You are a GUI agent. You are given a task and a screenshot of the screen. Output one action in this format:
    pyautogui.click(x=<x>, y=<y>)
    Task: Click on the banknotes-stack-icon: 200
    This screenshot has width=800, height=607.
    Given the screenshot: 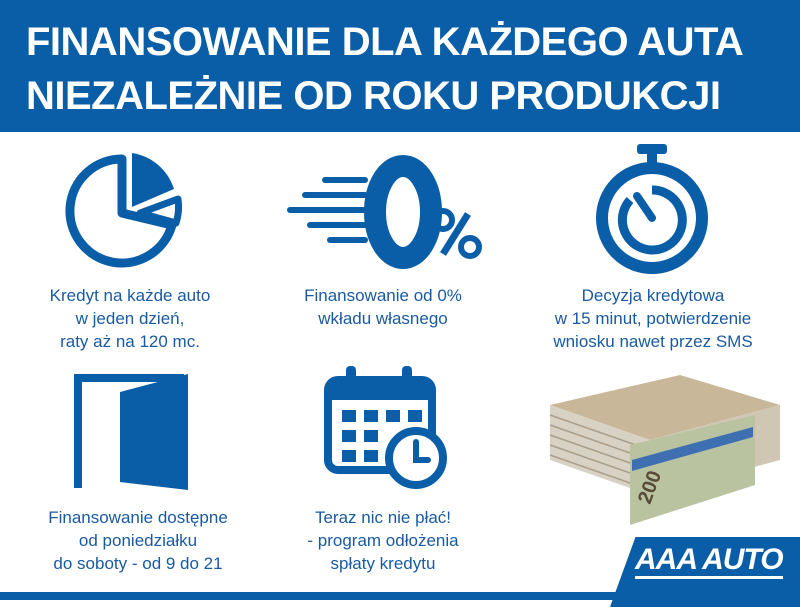 What is the action you would take?
    pyautogui.click(x=664, y=450)
    